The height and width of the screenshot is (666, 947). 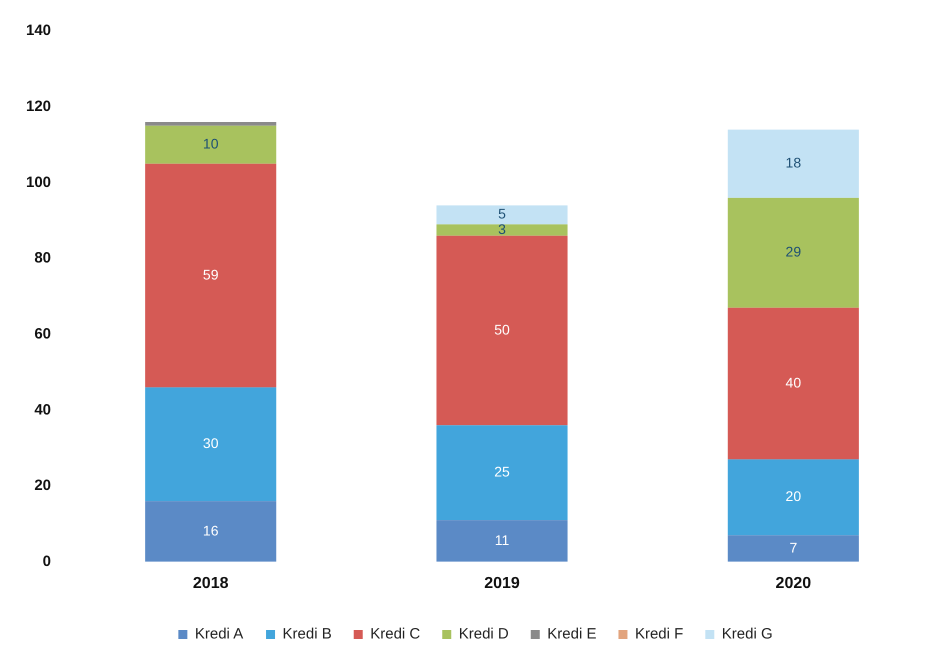 What do you see at coordinates (794, 583) in the screenshot?
I see `x-tick-label: 2020` at bounding box center [794, 583].